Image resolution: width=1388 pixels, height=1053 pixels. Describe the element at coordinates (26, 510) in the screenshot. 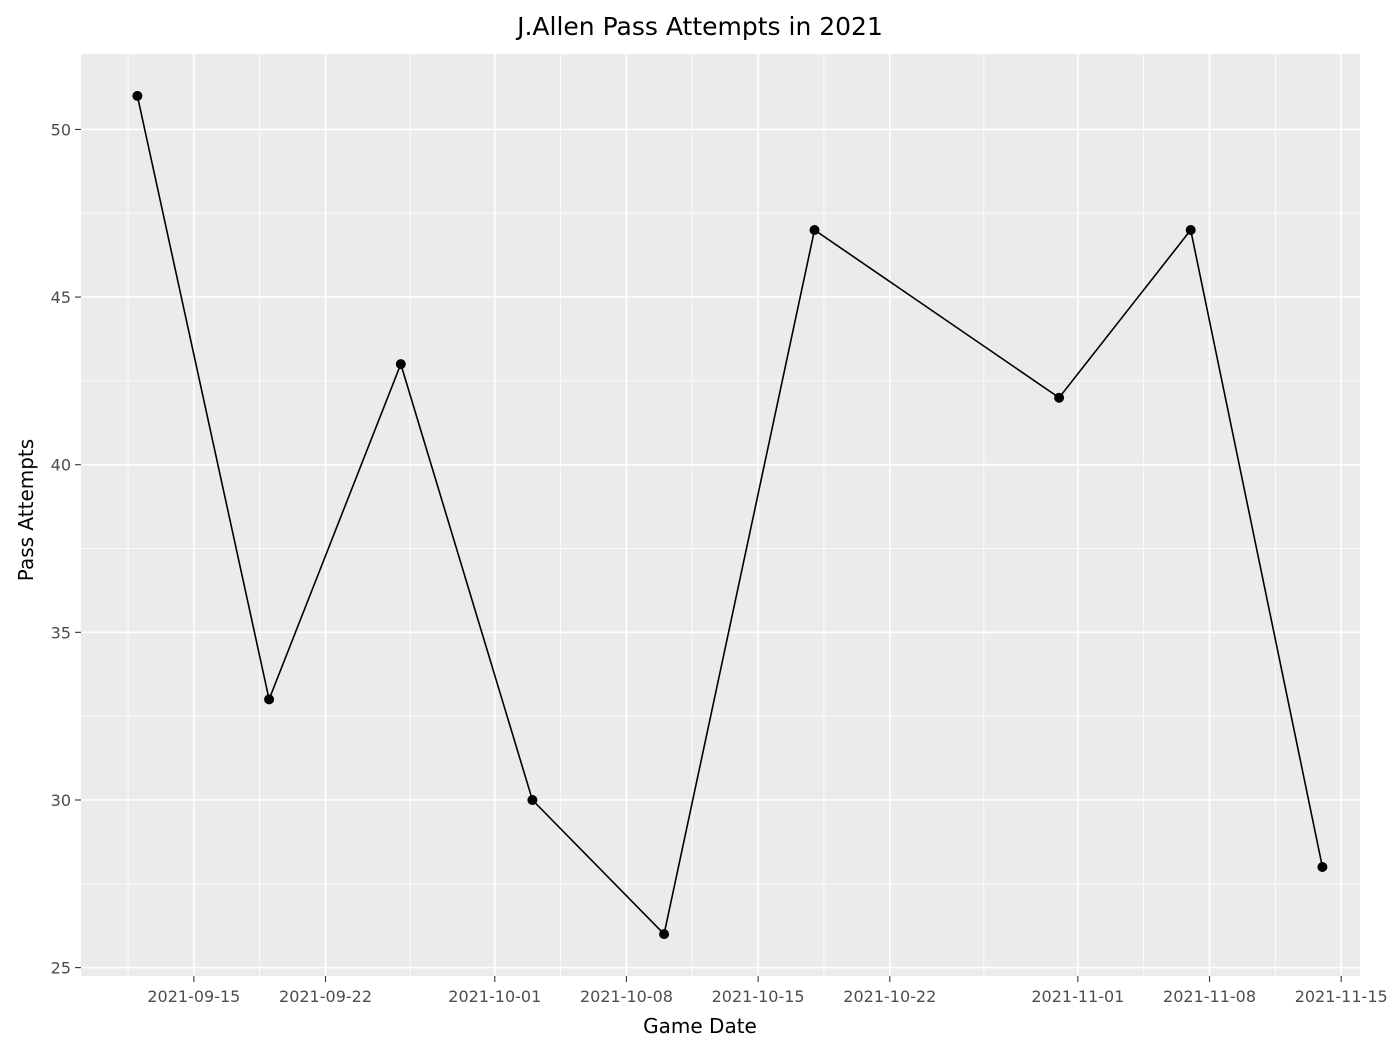

I see `y-axis-title: Pass Attempts` at that location.